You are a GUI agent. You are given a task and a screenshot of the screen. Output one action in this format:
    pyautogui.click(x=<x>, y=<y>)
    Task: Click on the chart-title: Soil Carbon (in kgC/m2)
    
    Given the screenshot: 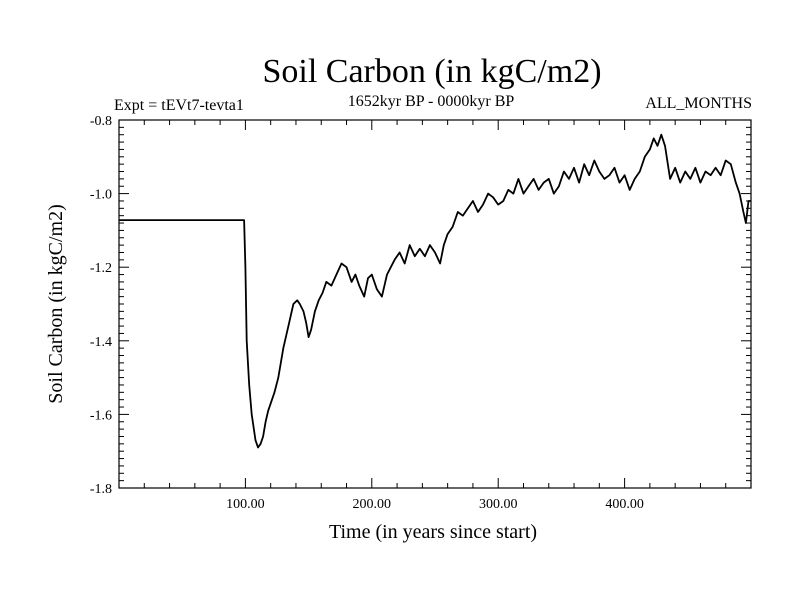 What is the action you would take?
    pyautogui.click(x=431, y=71)
    